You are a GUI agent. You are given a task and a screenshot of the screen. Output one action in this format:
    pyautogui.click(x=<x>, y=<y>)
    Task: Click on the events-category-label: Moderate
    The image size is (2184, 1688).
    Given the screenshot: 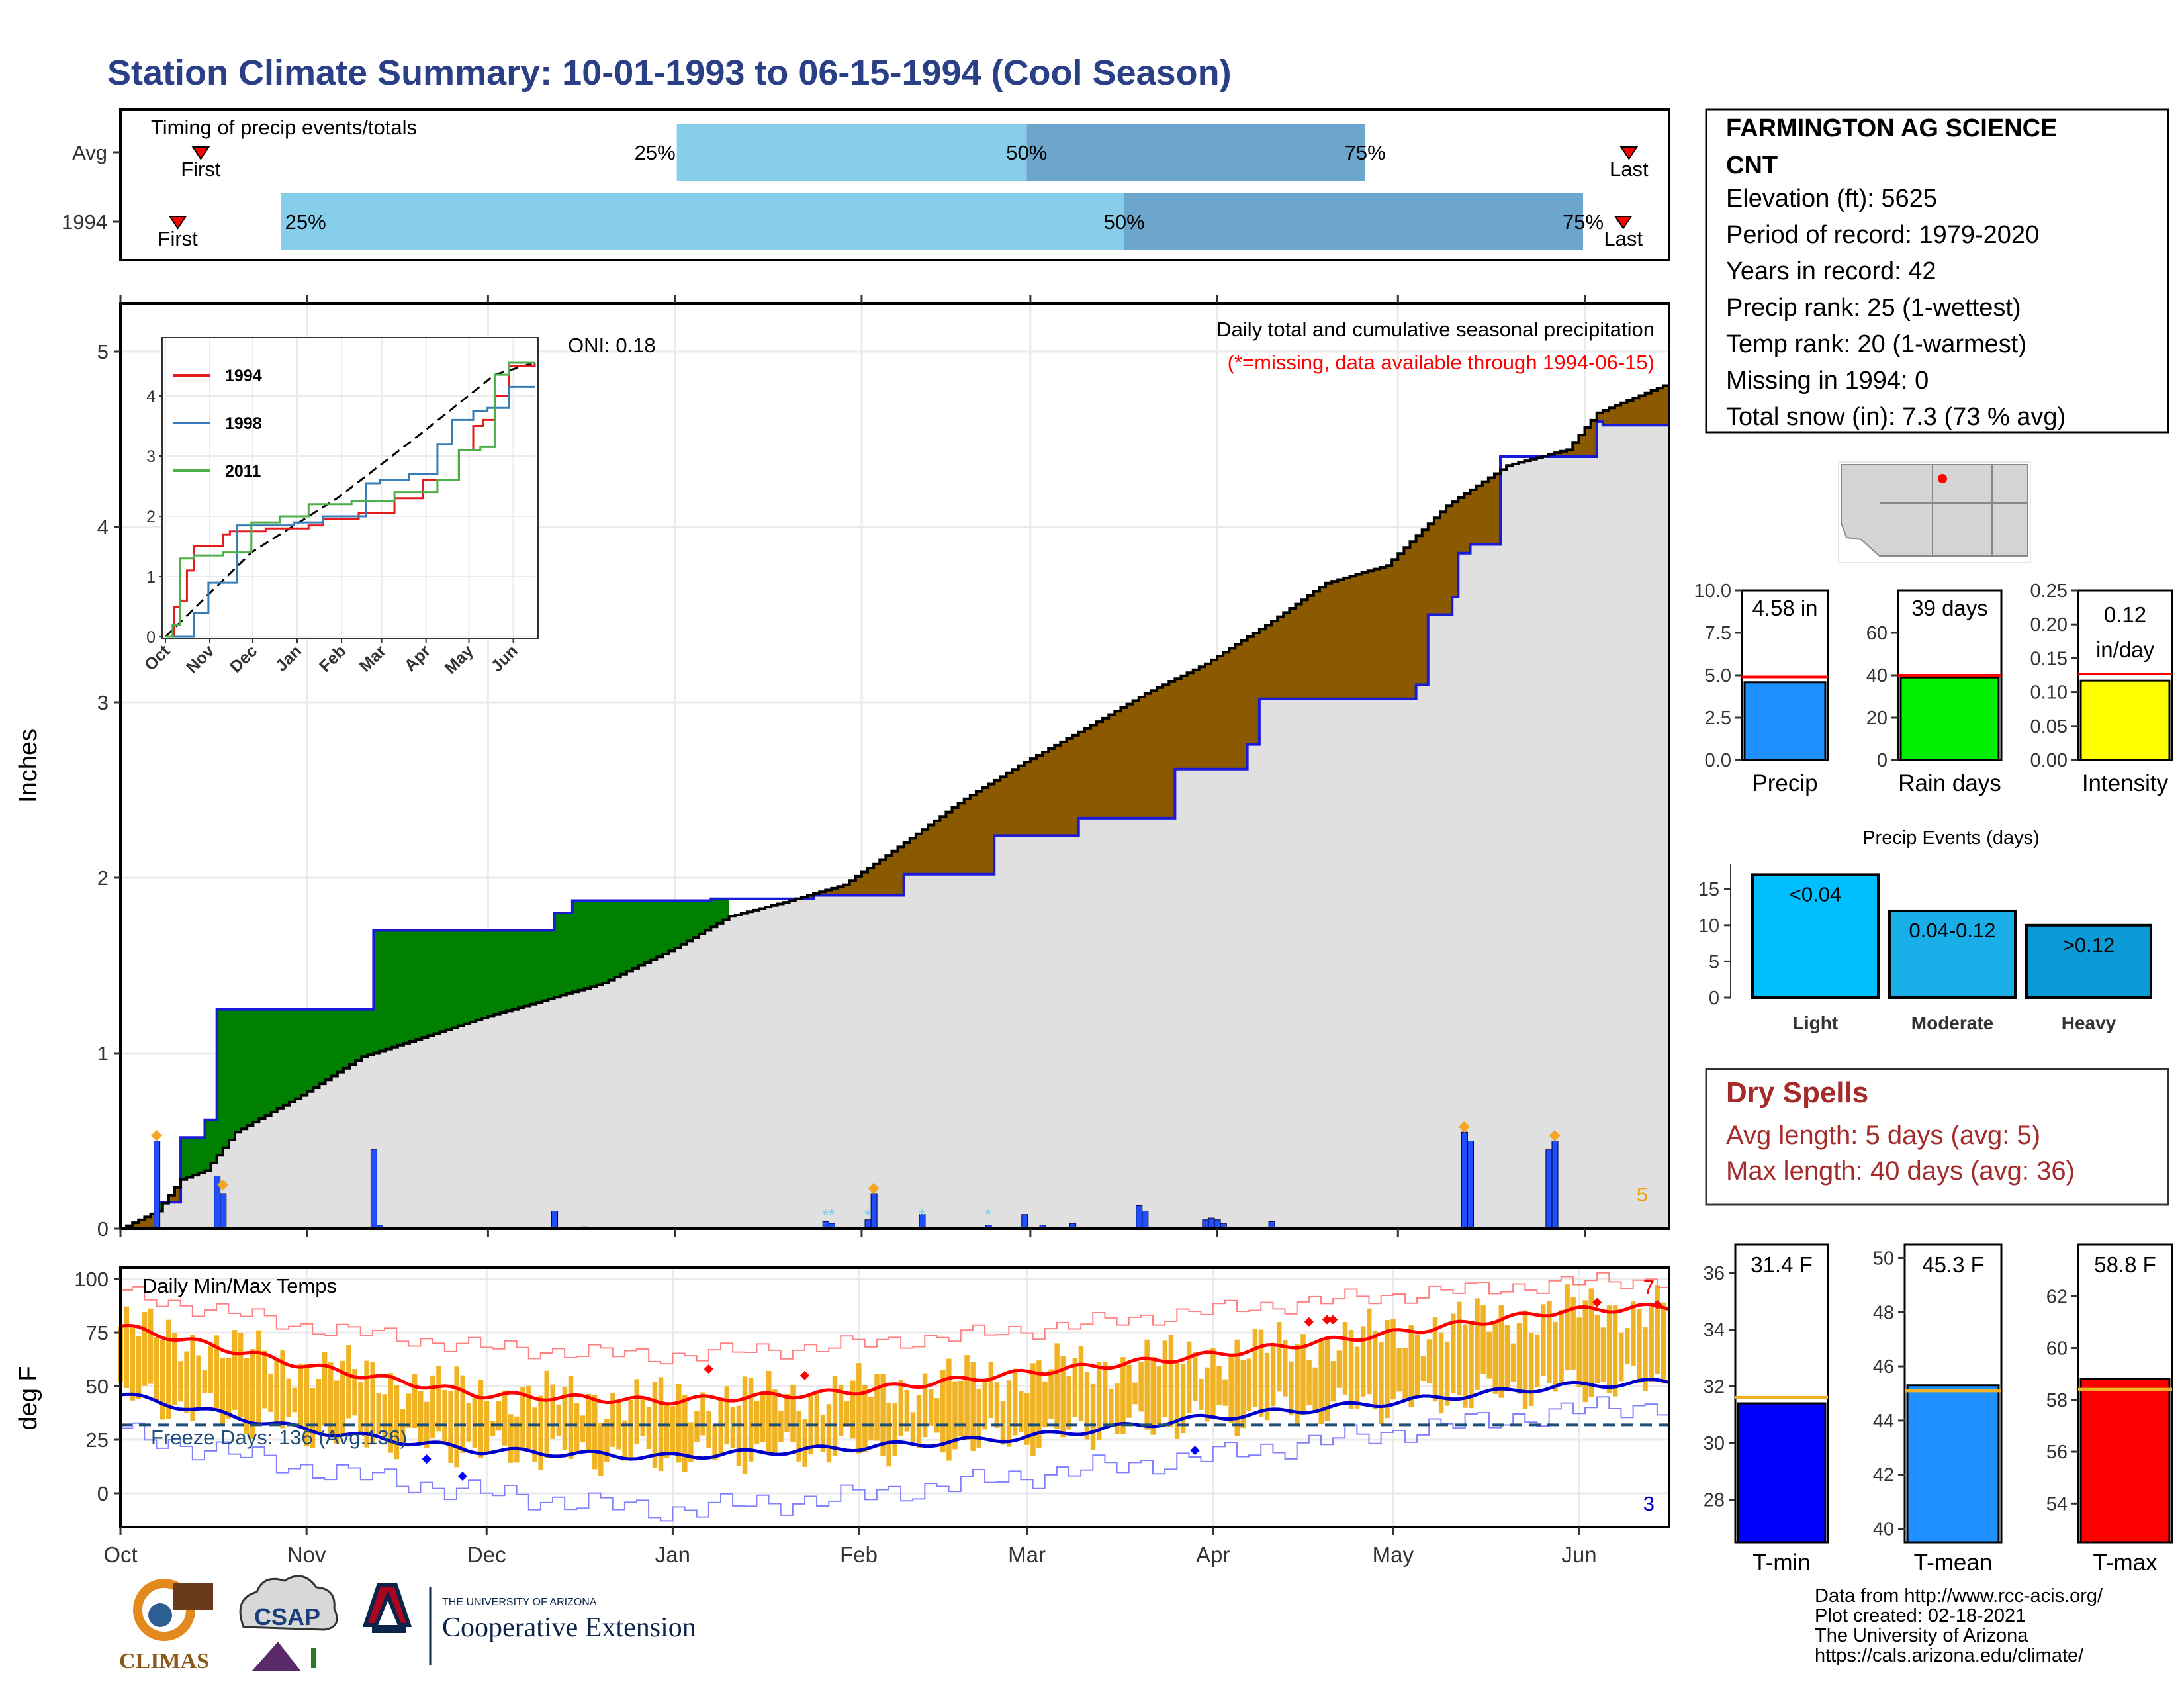 What is the action you would take?
    pyautogui.click(x=1952, y=1023)
    